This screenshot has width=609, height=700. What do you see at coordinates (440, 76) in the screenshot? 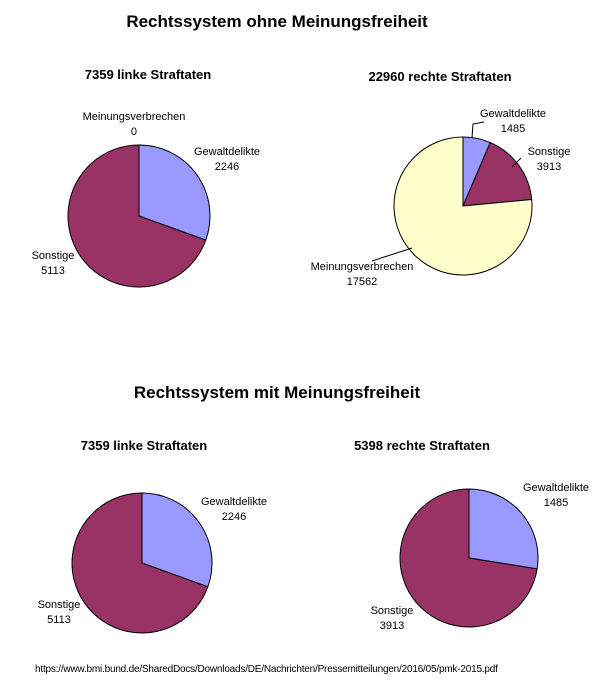
I see `pie-title-rechte-ohne: 22960 rechte Straftaten` at bounding box center [440, 76].